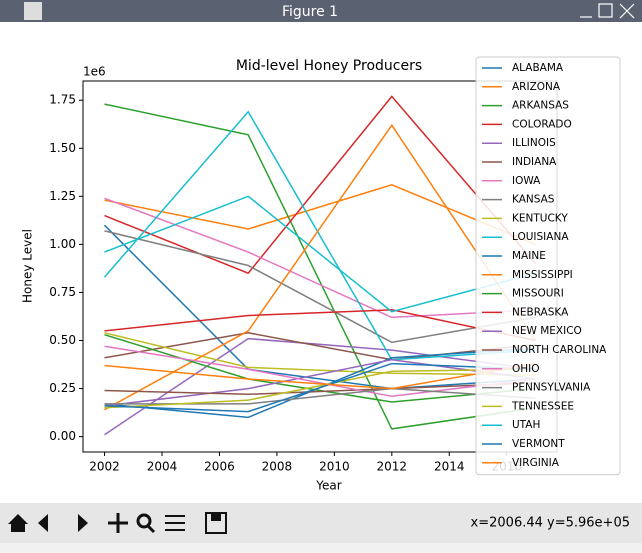 The image size is (642, 553). Describe the element at coordinates (542, 124) in the screenshot. I see `legend-label: COLORADO` at that location.